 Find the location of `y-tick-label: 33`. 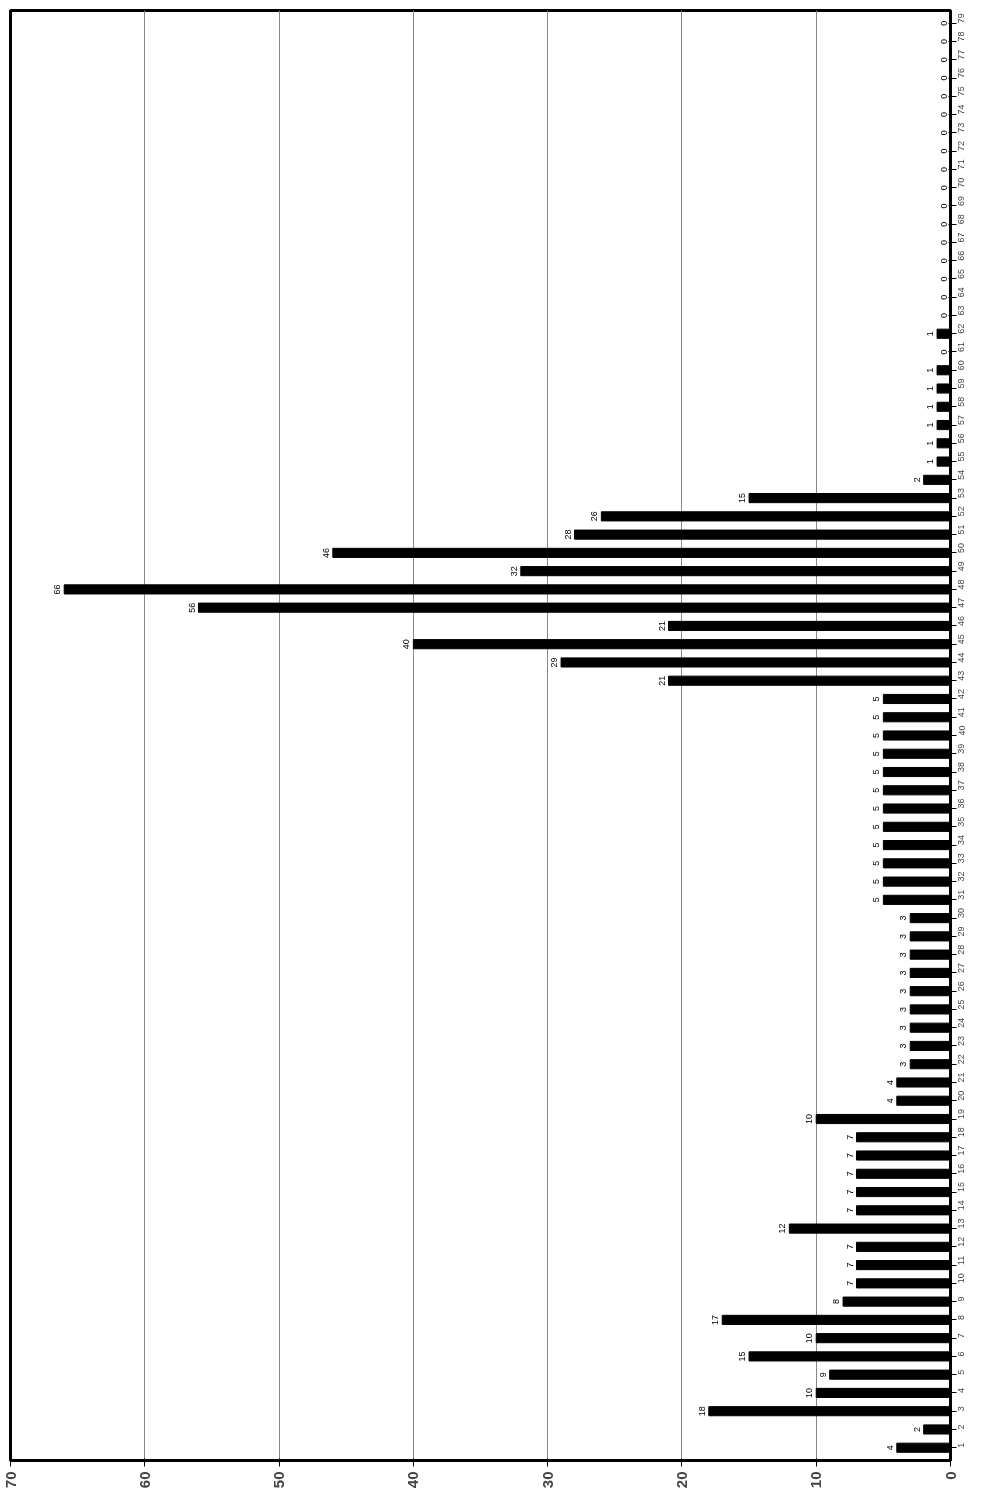

y-tick-label: 33 is located at coordinates (961, 858).